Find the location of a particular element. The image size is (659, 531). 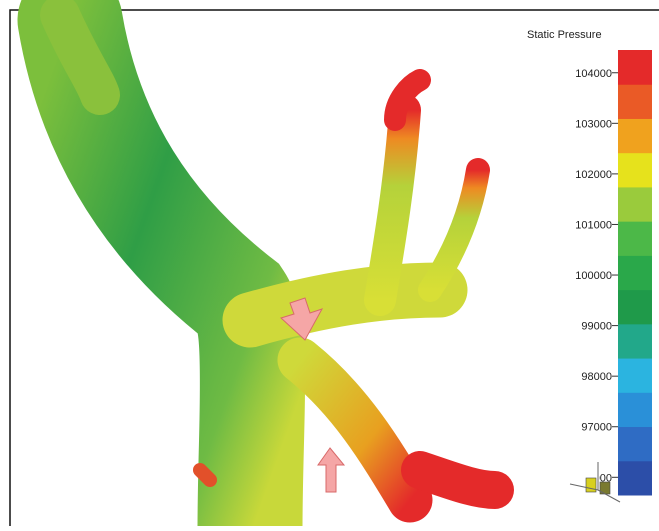

colorbar-title: Static Pressure is located at coordinates (564, 35).